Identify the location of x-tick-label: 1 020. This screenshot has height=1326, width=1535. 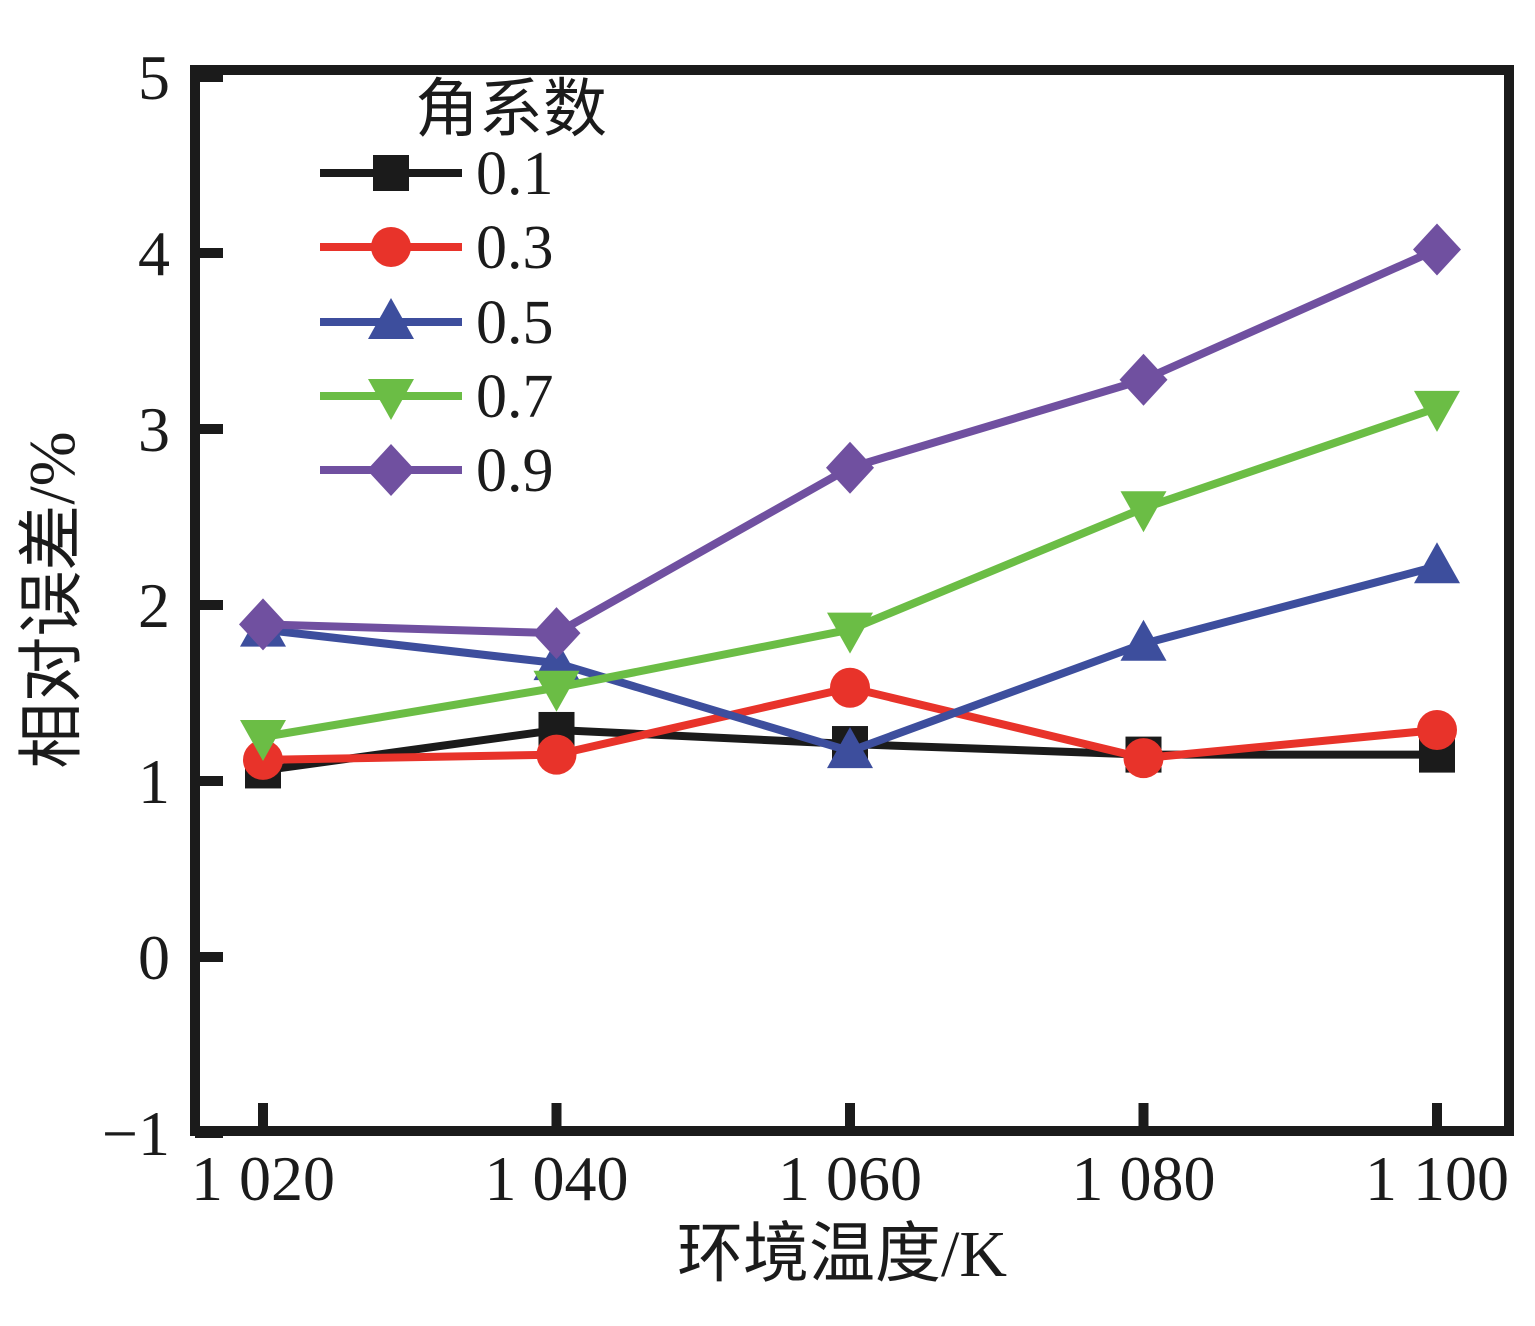
(263, 1178).